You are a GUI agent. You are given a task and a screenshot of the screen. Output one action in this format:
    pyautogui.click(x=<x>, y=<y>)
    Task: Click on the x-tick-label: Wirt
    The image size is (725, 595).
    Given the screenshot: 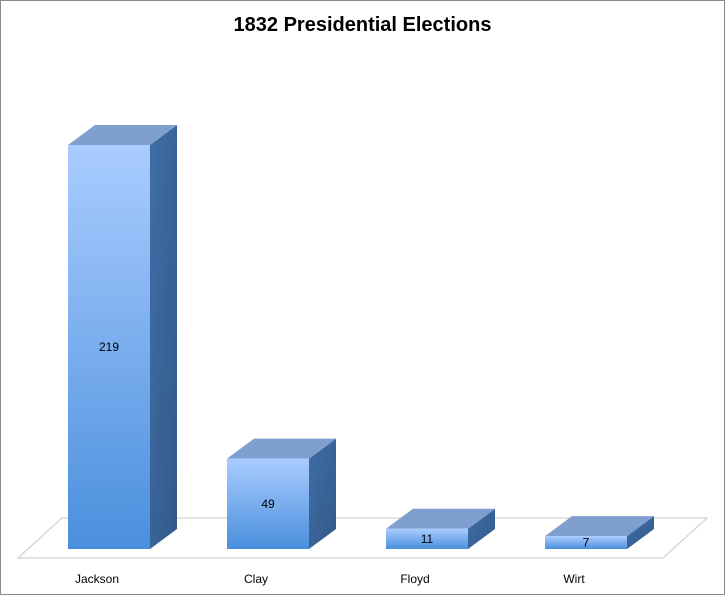 What is the action you would take?
    pyautogui.click(x=574, y=579)
    